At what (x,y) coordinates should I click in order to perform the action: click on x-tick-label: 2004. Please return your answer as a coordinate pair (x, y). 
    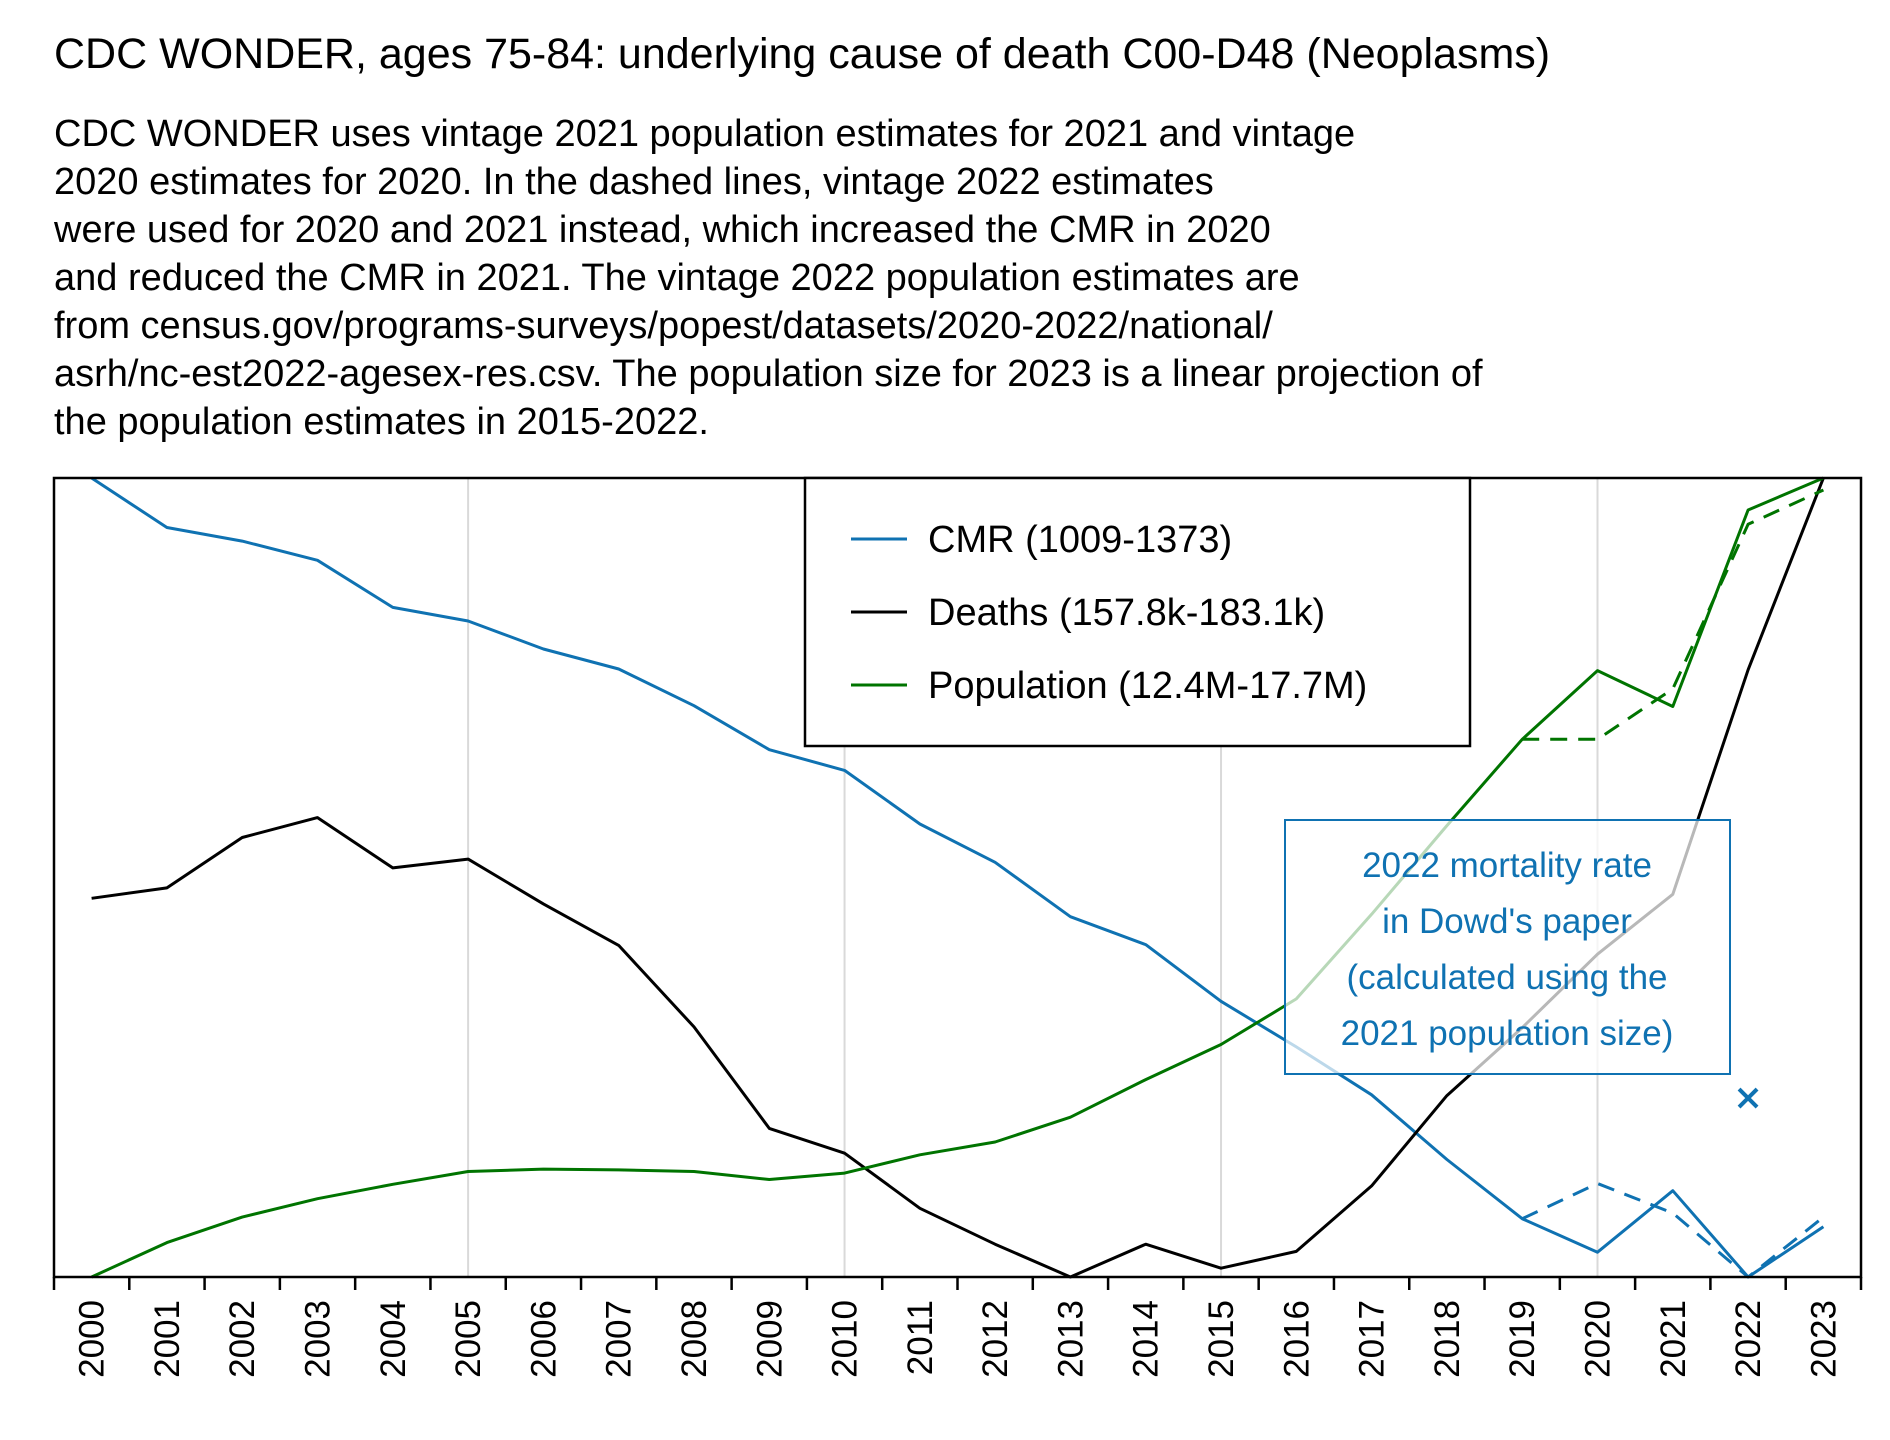
    Looking at the image, I should click on (393, 1339).